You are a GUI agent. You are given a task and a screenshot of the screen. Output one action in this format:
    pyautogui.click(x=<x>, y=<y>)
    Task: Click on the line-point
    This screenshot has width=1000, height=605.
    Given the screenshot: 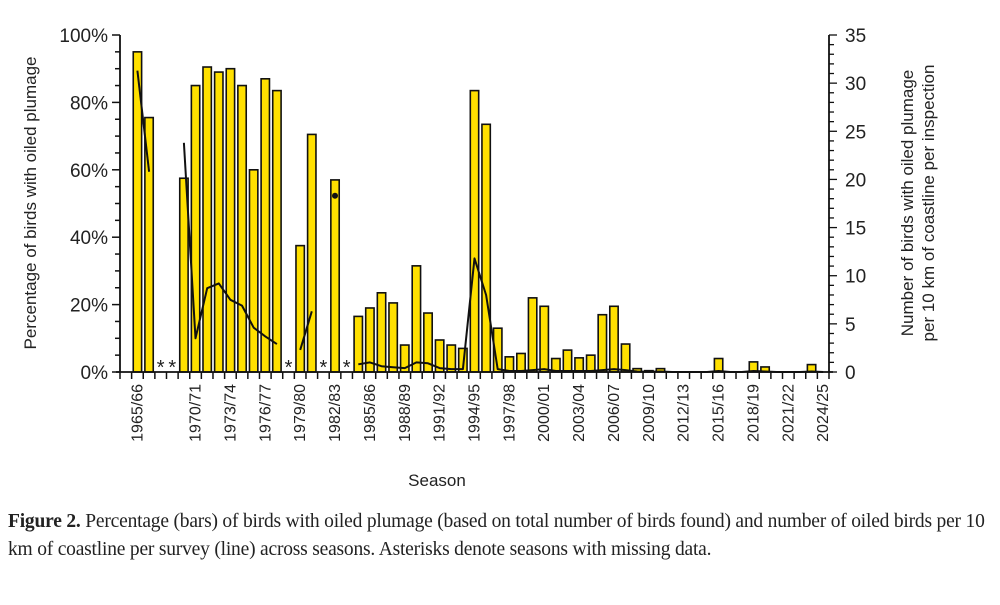 What is the action you would take?
    pyautogui.click(x=335, y=195)
    